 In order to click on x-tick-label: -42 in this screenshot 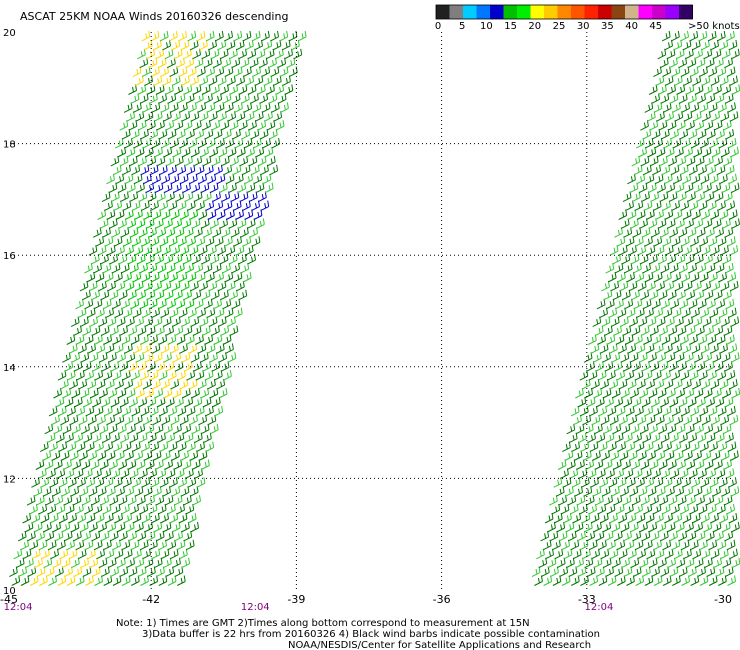, I will do `click(151, 599)`.